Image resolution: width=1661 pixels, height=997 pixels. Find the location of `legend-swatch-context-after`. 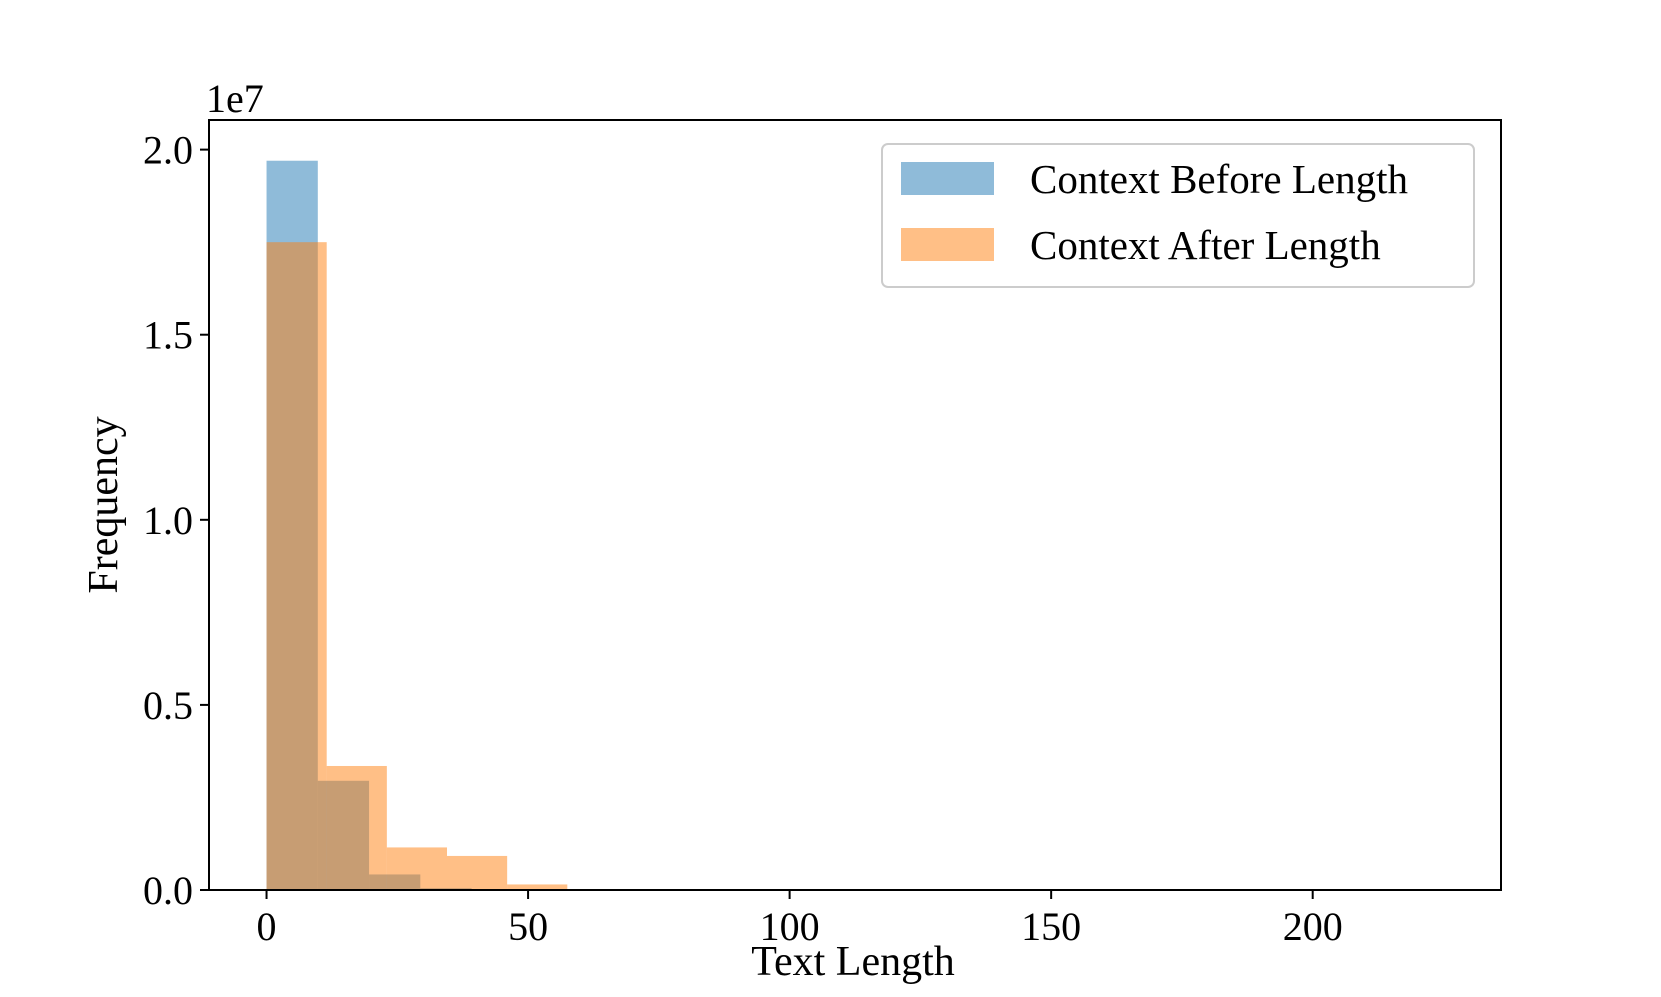

legend-swatch-context-after is located at coordinates (947, 244).